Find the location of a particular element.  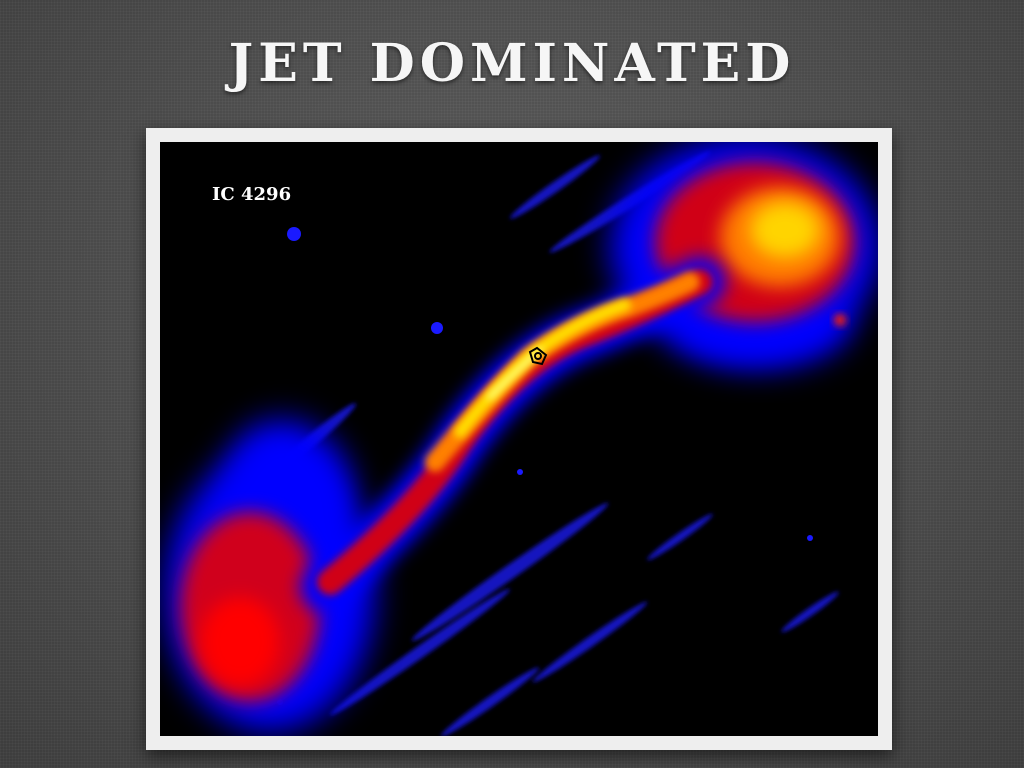

core-contour is located at coordinates (538, 356).